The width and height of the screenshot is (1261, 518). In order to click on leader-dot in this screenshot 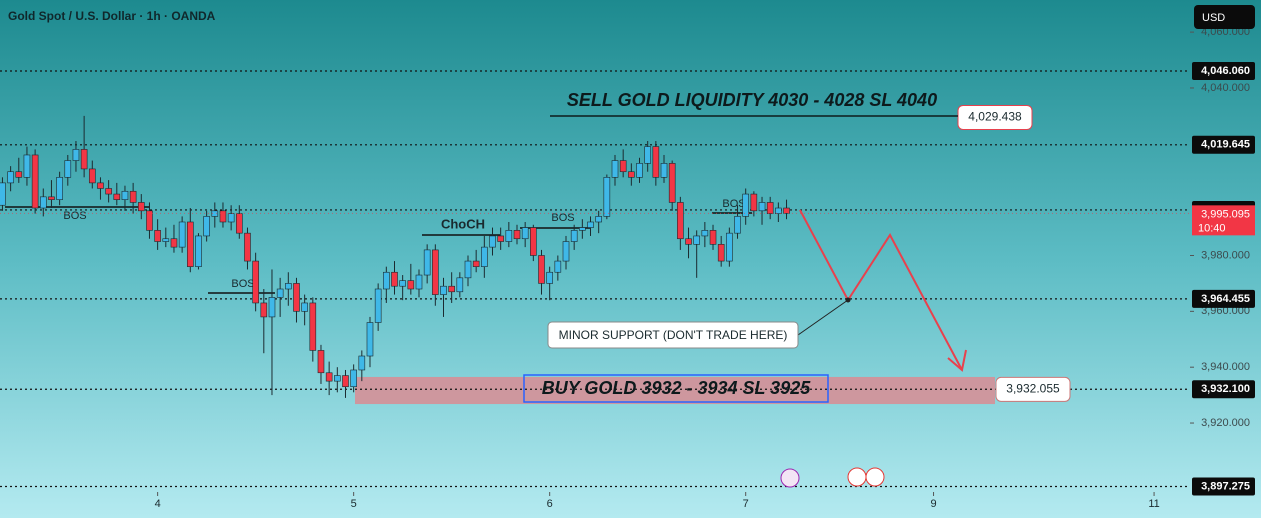, I will do `click(848, 300)`.